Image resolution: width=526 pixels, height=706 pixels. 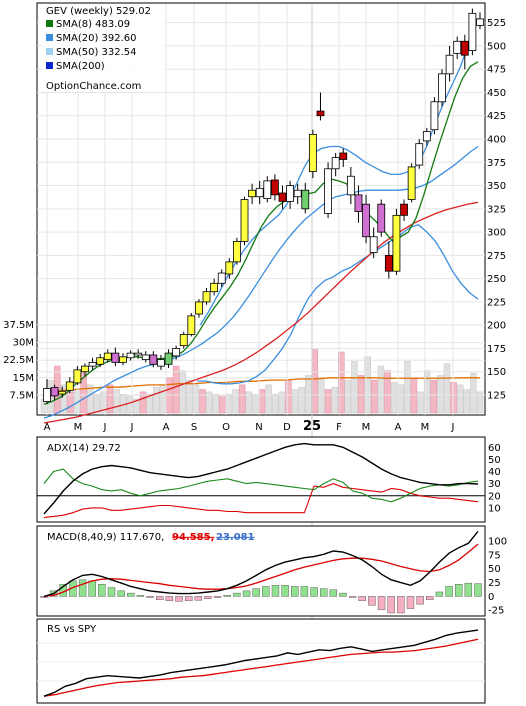 I want to click on volume-tick-label: 15M, so click(x=23, y=378).